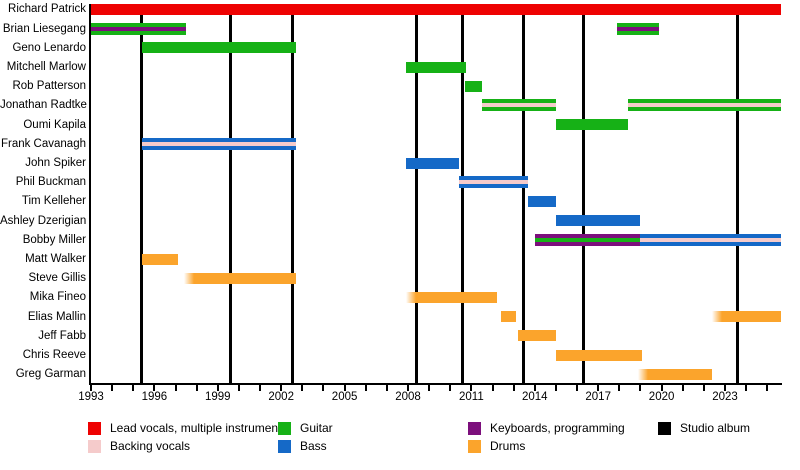 This screenshot has height=470, width=800. I want to click on member-label: Greg Garman, so click(50, 374).